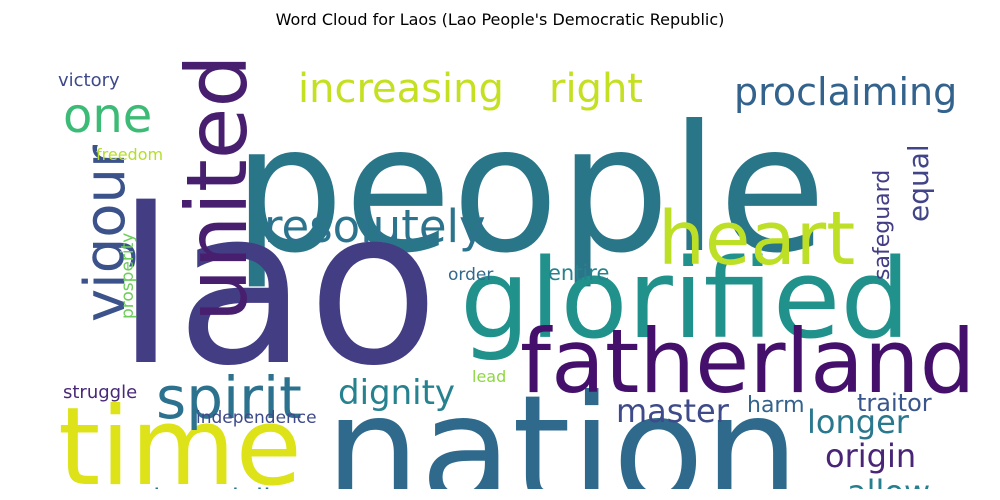 The width and height of the screenshot is (1000, 500). What do you see at coordinates (776, 405) in the screenshot?
I see `word-harm: harm` at bounding box center [776, 405].